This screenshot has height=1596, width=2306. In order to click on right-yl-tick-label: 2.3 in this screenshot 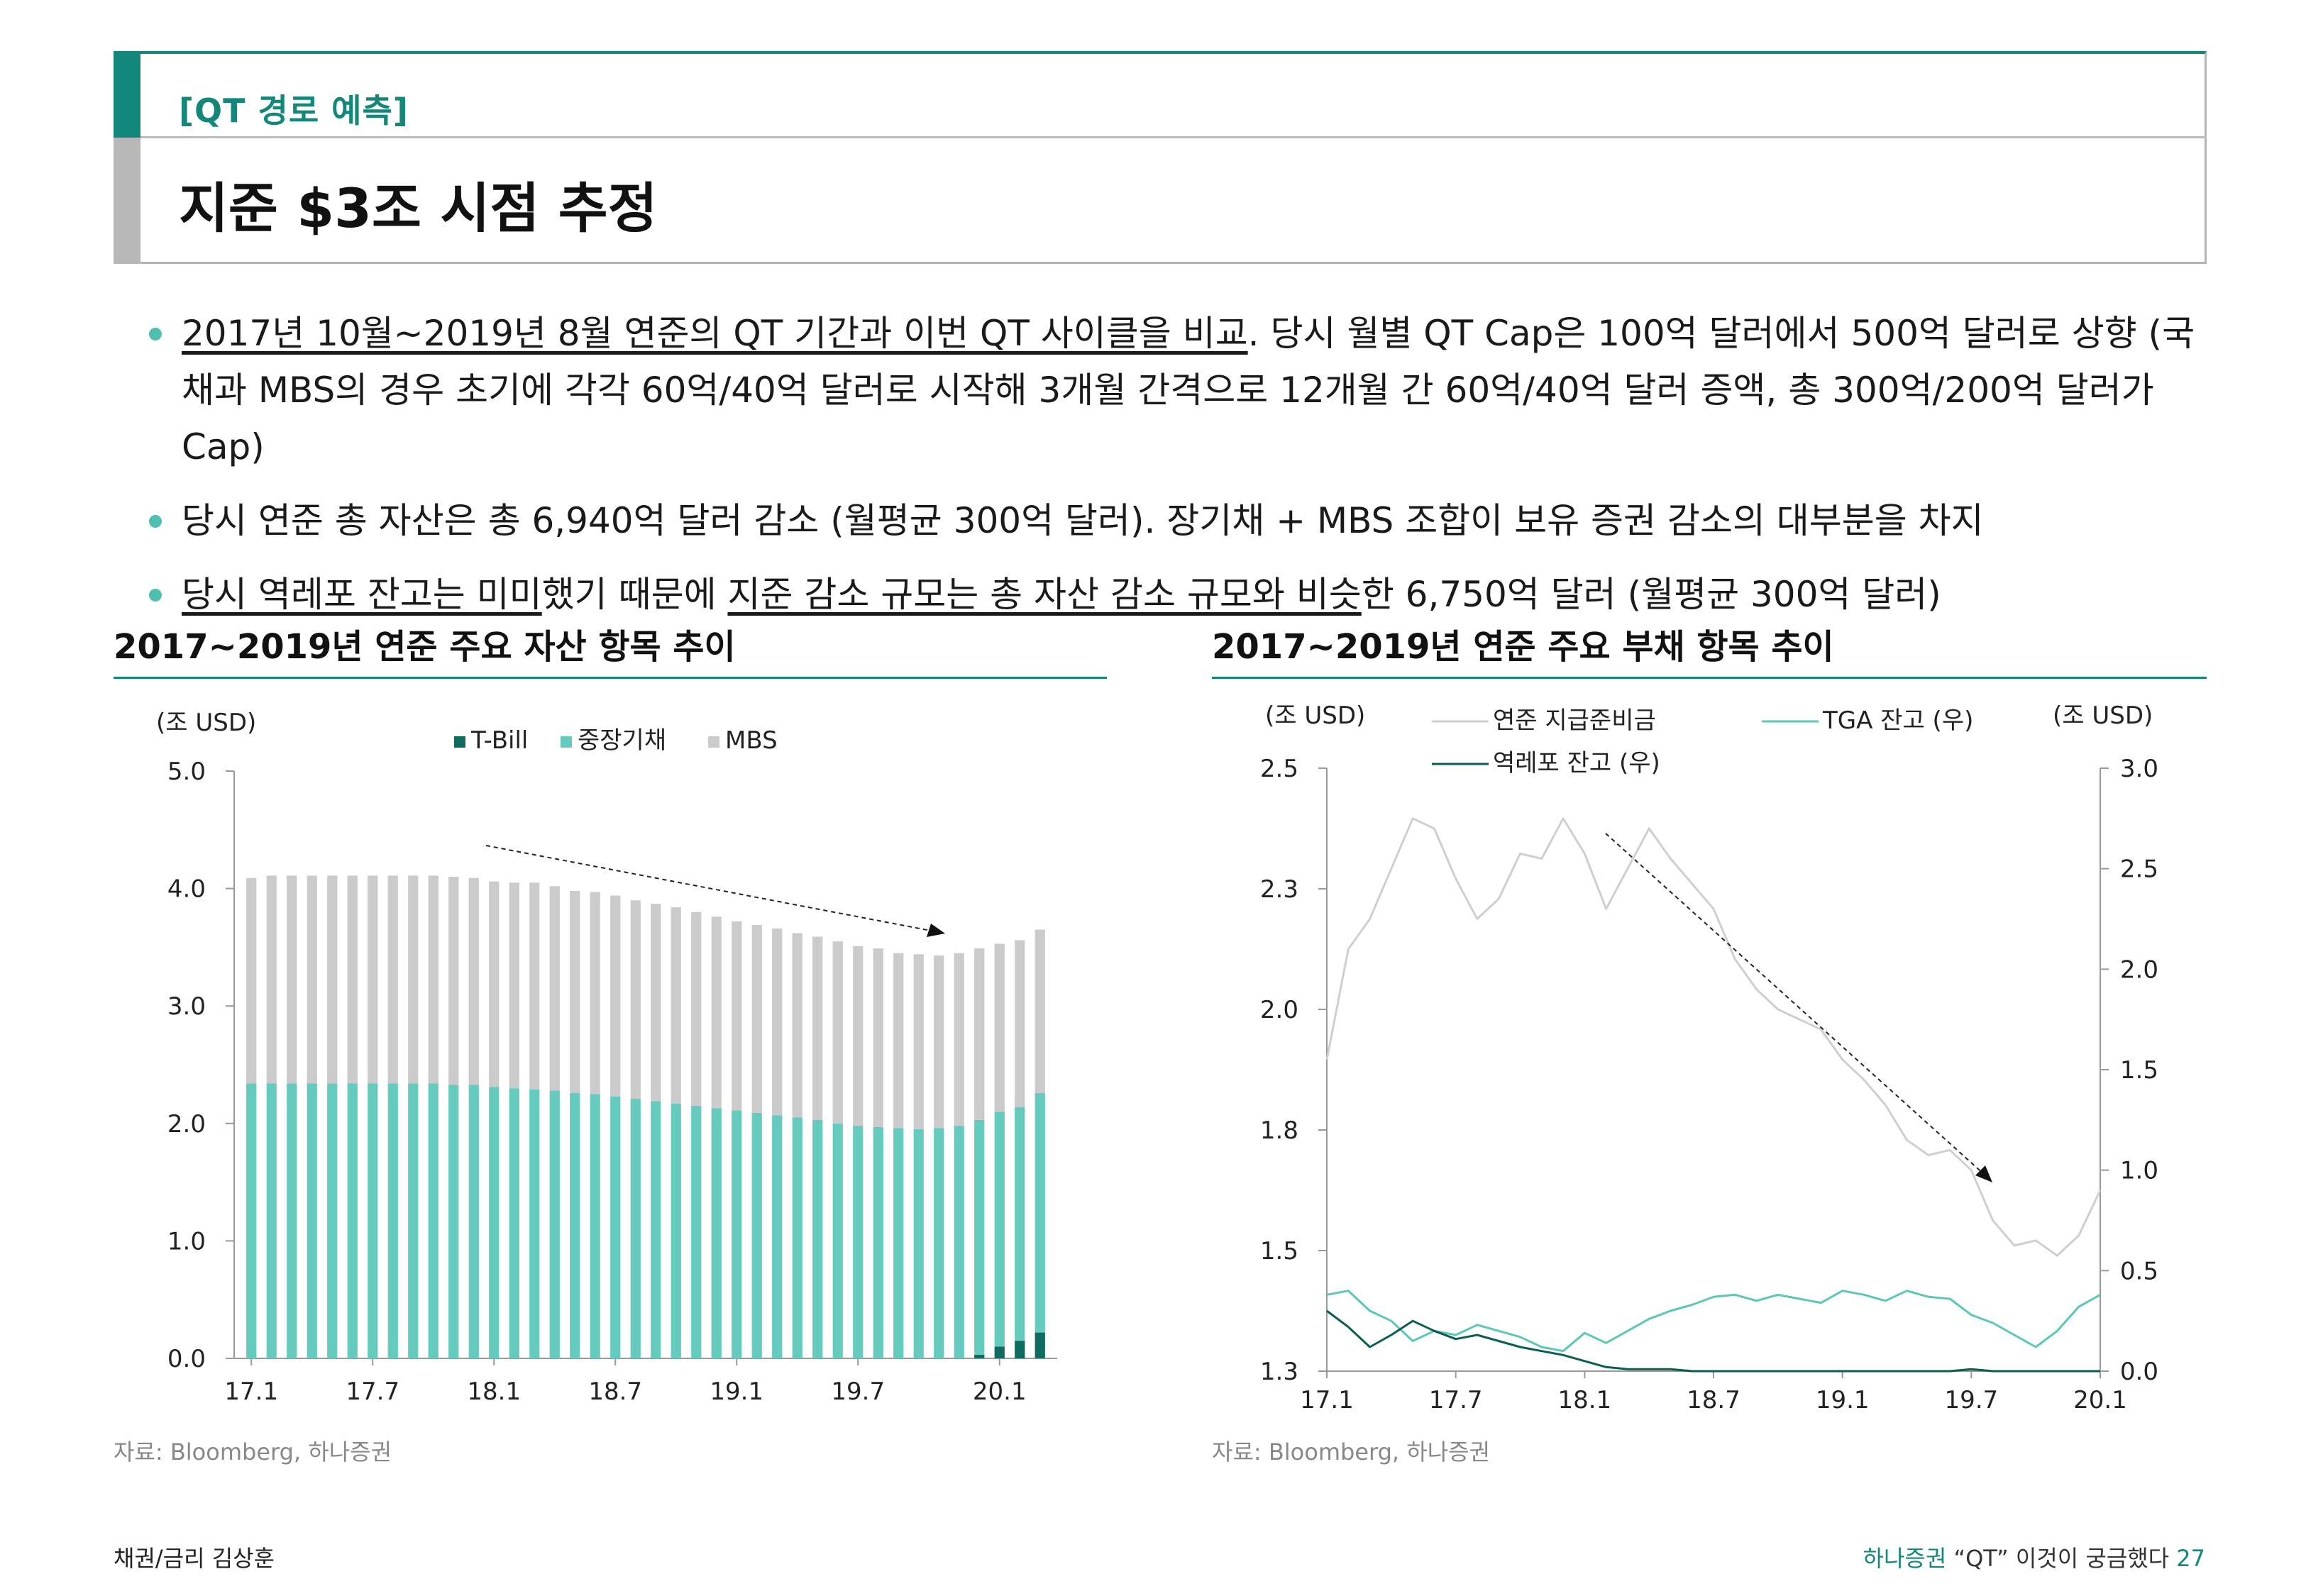, I will do `click(1279, 890)`.